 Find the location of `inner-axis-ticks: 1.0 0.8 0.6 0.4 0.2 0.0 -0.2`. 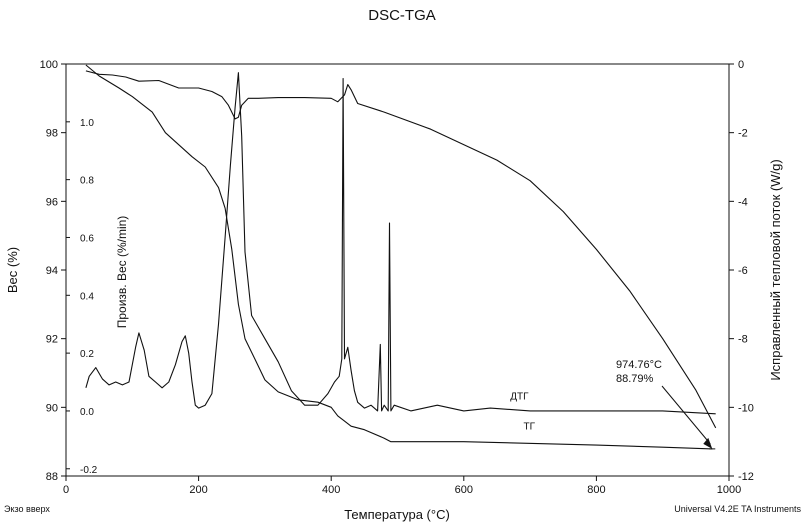

inner-axis-ticks: 1.0 0.8 0.6 0.4 0.2 0.0 -0.2 is located at coordinates (82, 297).